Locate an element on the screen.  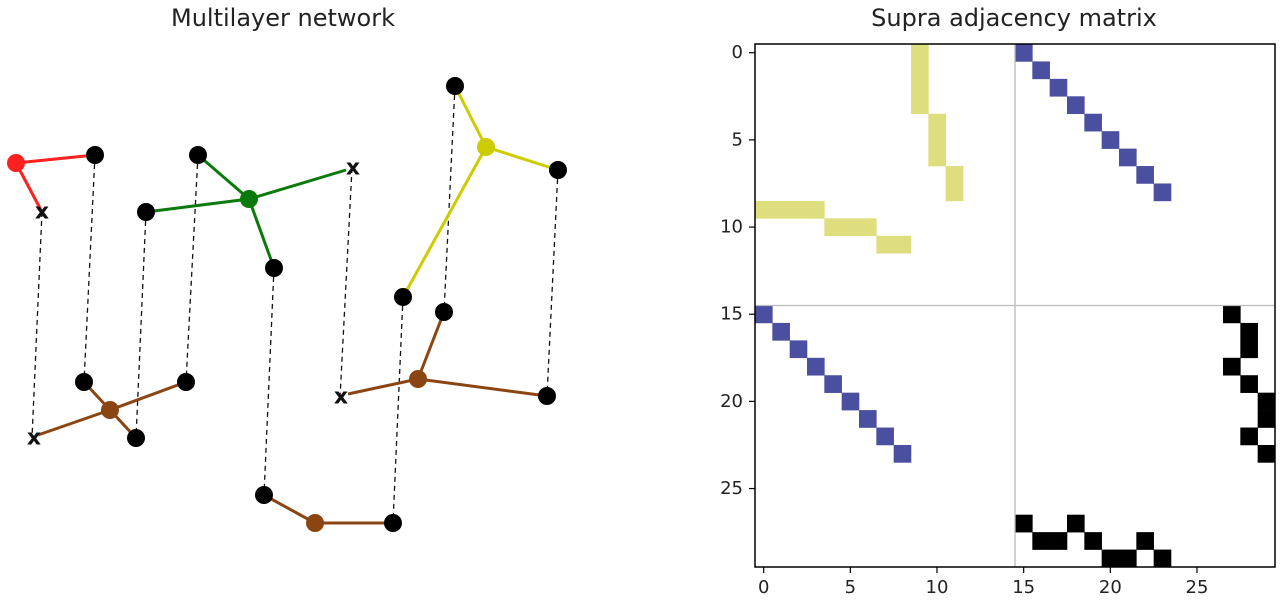
upper-layer-edges is located at coordinates (286, 191).